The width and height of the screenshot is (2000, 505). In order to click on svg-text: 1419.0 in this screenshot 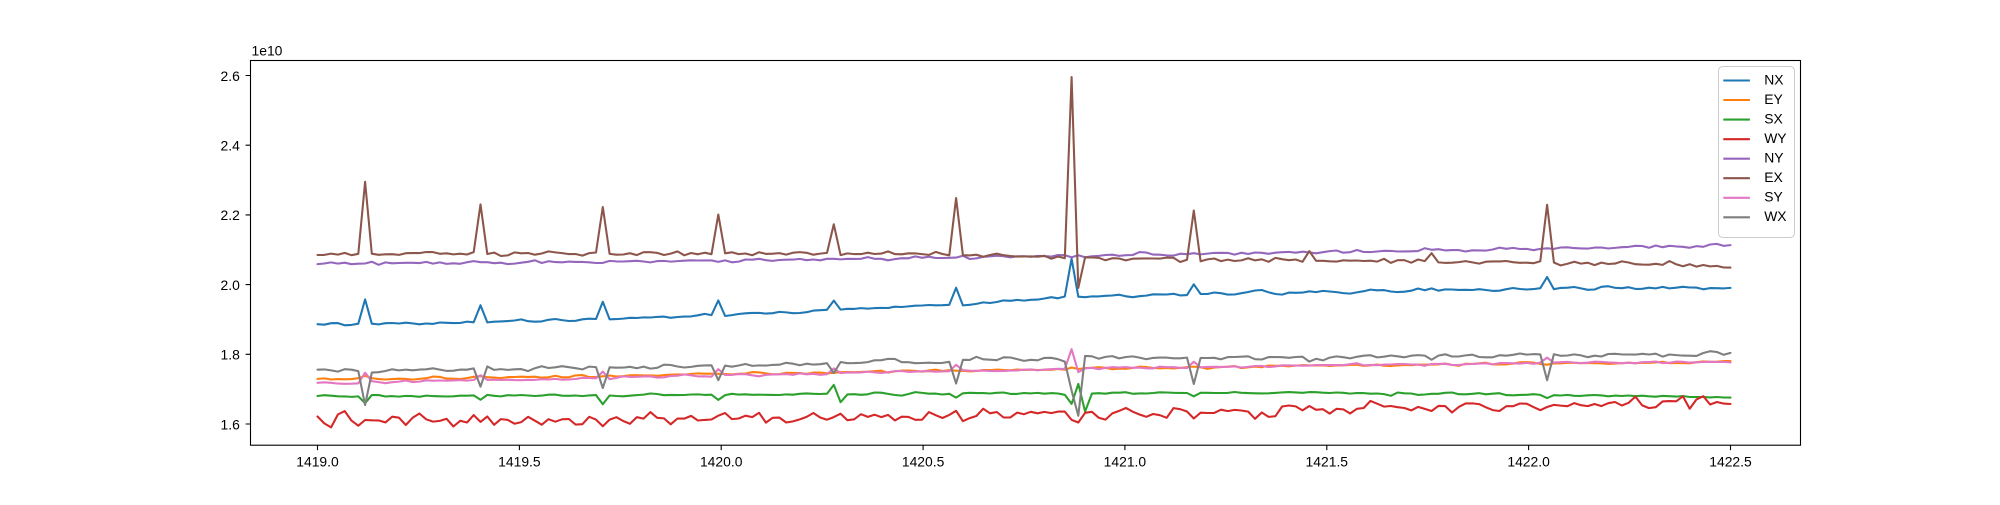, I will do `click(317, 462)`.